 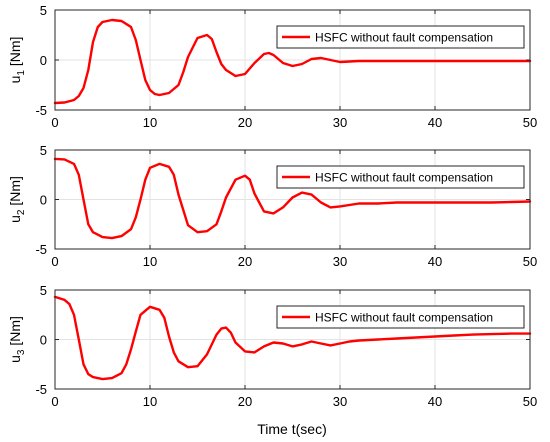 What do you see at coordinates (21, 352) in the screenshot?
I see `y-axis-label-subscript: 3` at bounding box center [21, 352].